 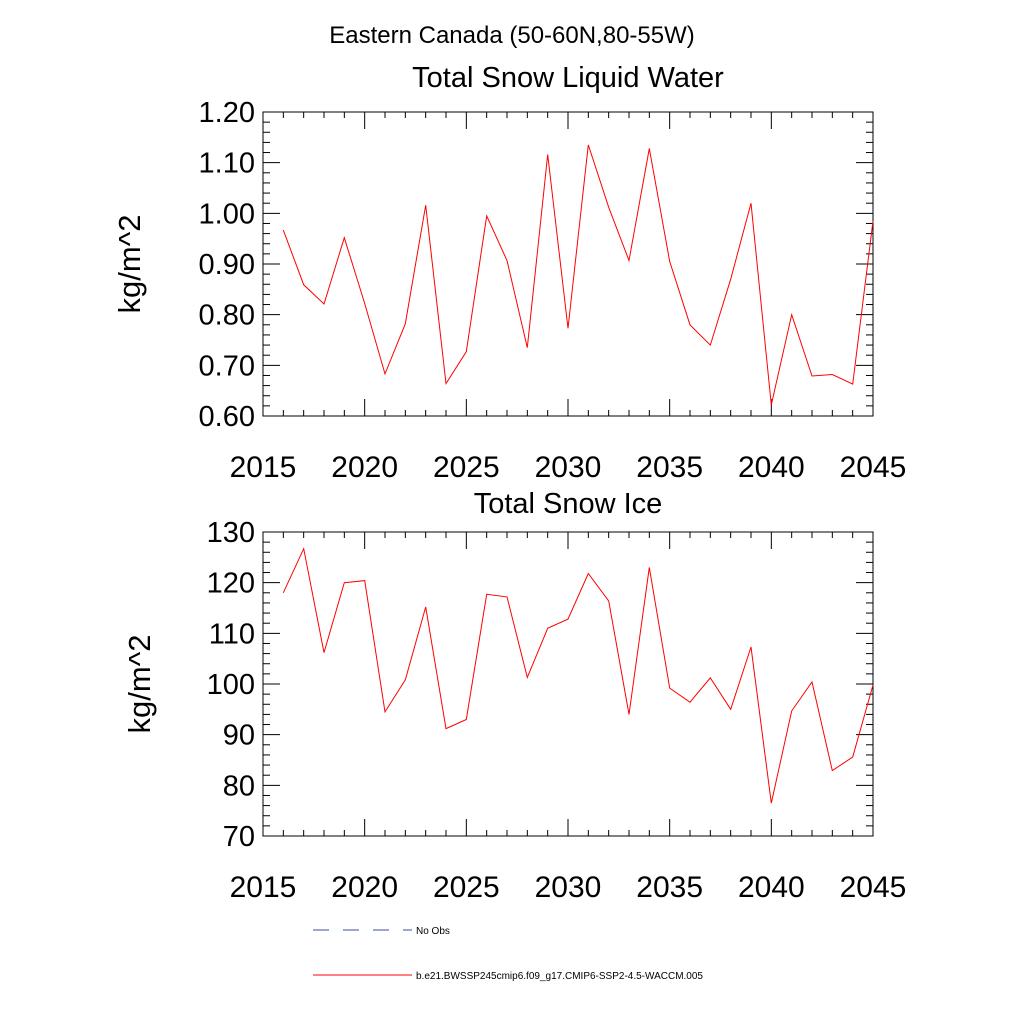 I want to click on y-tick-label: 0.60, so click(x=227, y=417).